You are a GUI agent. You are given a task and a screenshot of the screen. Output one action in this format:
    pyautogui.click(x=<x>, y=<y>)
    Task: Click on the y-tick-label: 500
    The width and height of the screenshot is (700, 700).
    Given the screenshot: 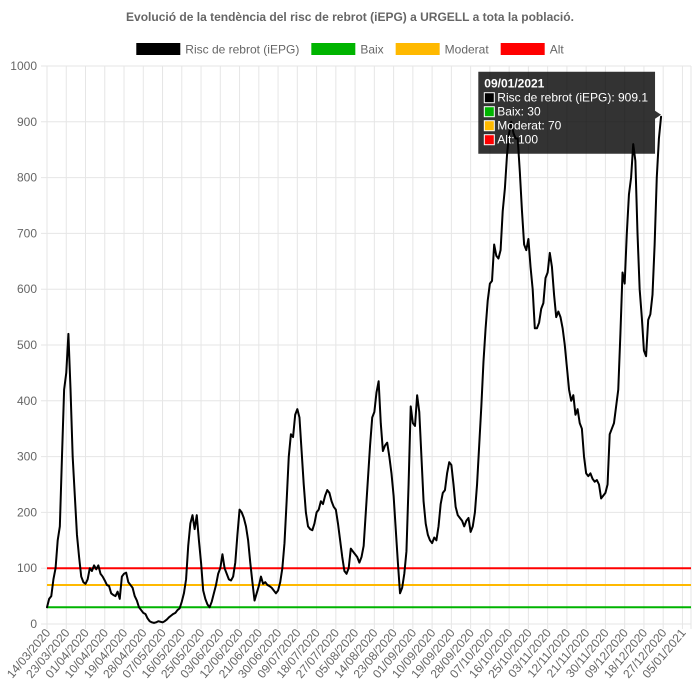 What is the action you would take?
    pyautogui.click(x=27, y=345)
    